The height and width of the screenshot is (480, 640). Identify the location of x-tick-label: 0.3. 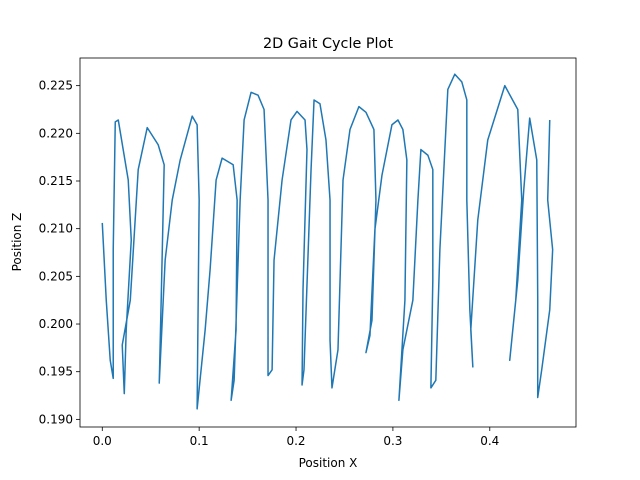
(392, 441).